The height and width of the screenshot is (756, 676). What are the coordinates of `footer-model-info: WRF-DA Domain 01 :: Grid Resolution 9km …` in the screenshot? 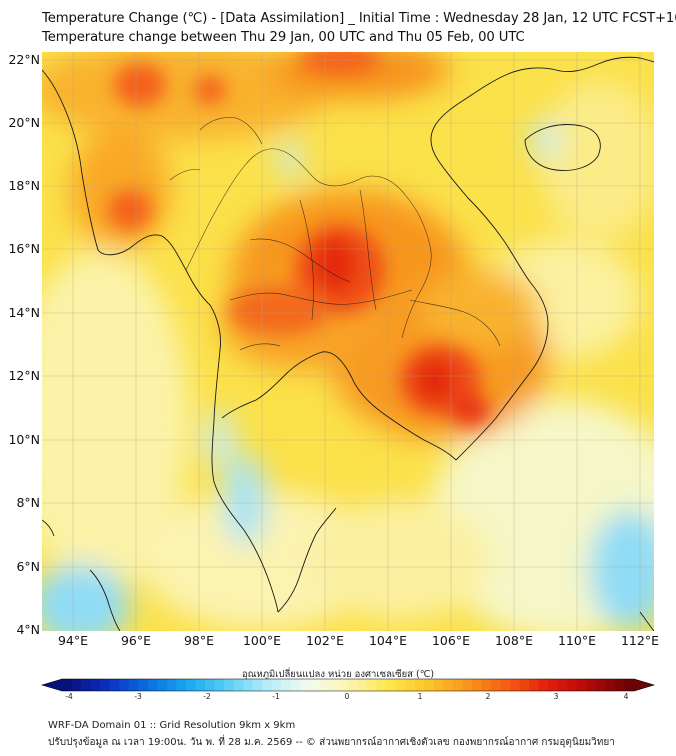 It's located at (172, 725).